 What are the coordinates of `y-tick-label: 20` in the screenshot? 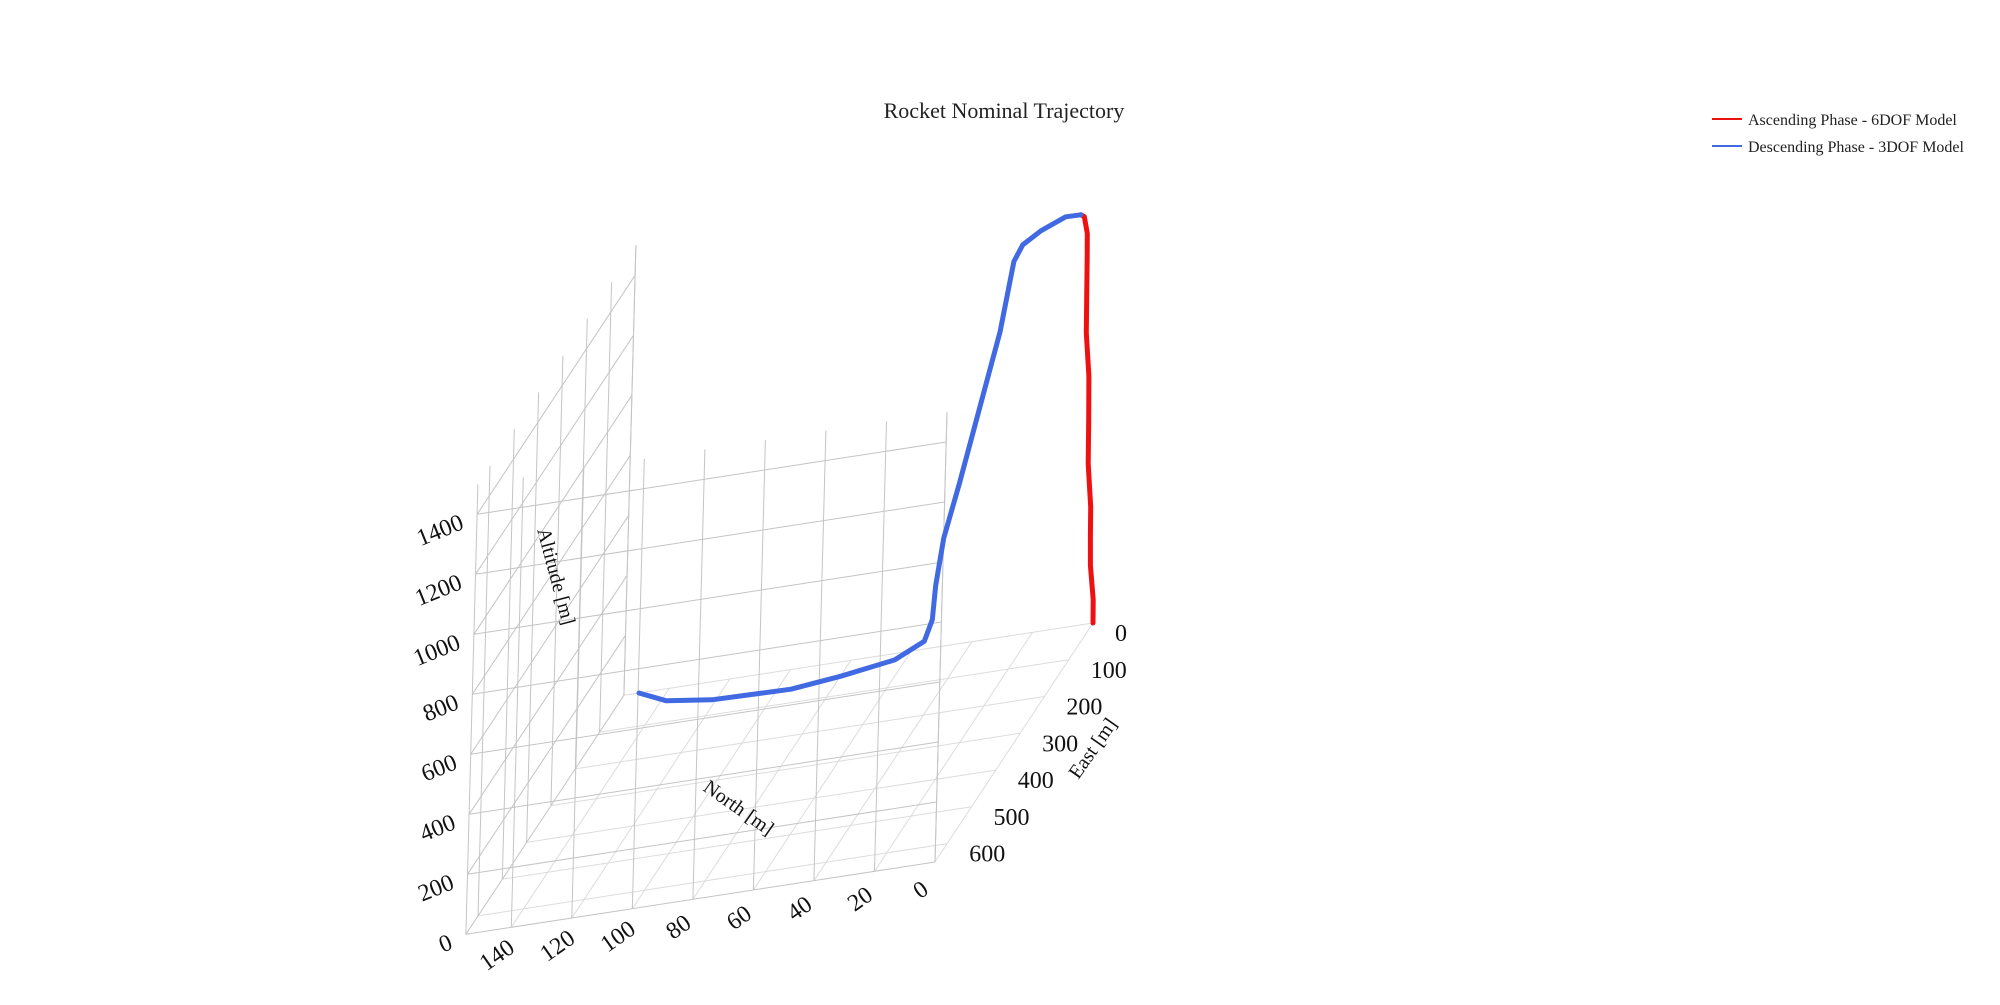 It's located at (860, 899).